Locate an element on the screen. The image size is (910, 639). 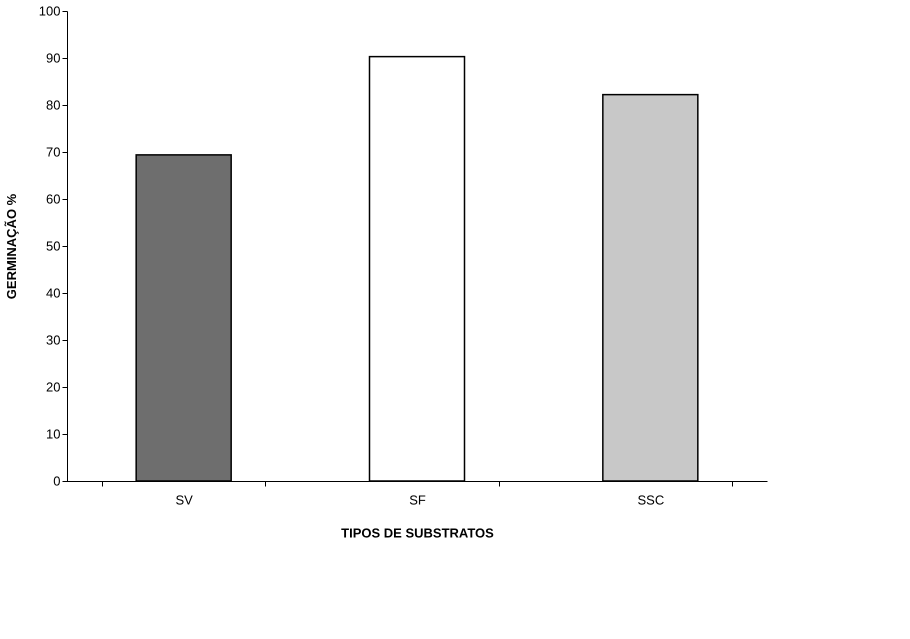
x-tick-label: SSC is located at coordinates (650, 500).